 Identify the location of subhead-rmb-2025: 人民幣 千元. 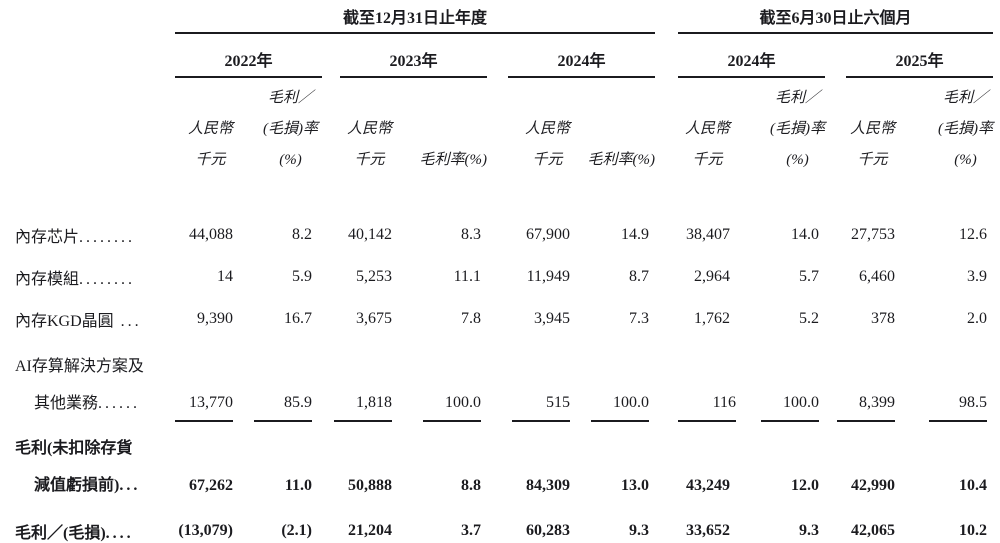
(873, 144).